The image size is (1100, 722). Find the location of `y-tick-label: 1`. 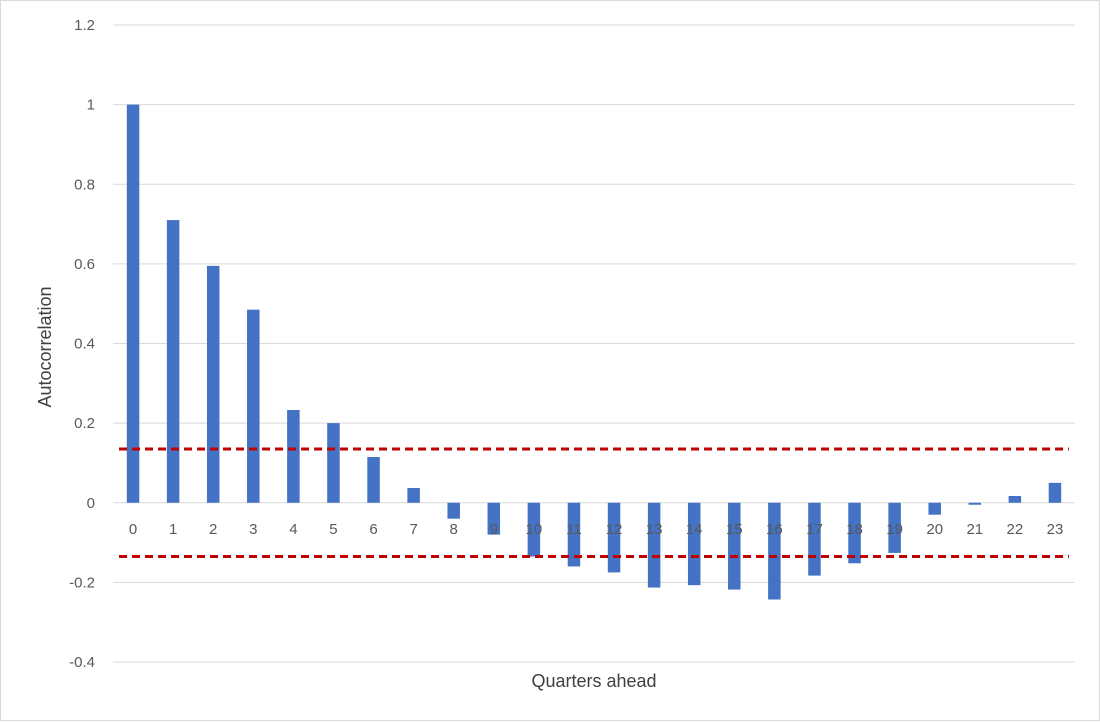

y-tick-label: 1 is located at coordinates (91, 105).